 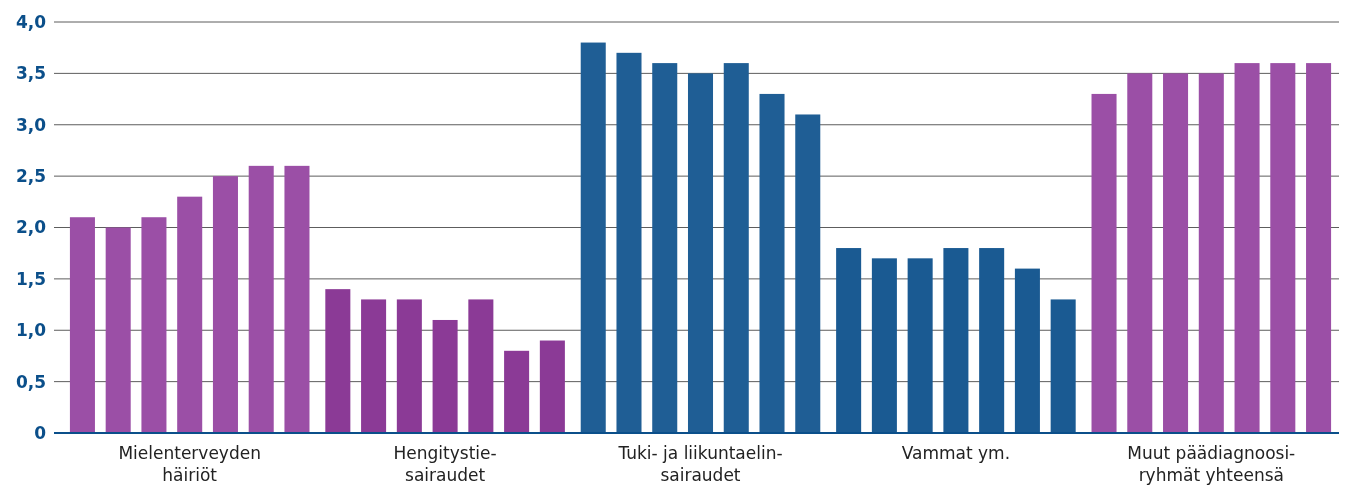 What do you see at coordinates (30, 73) in the screenshot?
I see `y-tick-label: 3,5` at bounding box center [30, 73].